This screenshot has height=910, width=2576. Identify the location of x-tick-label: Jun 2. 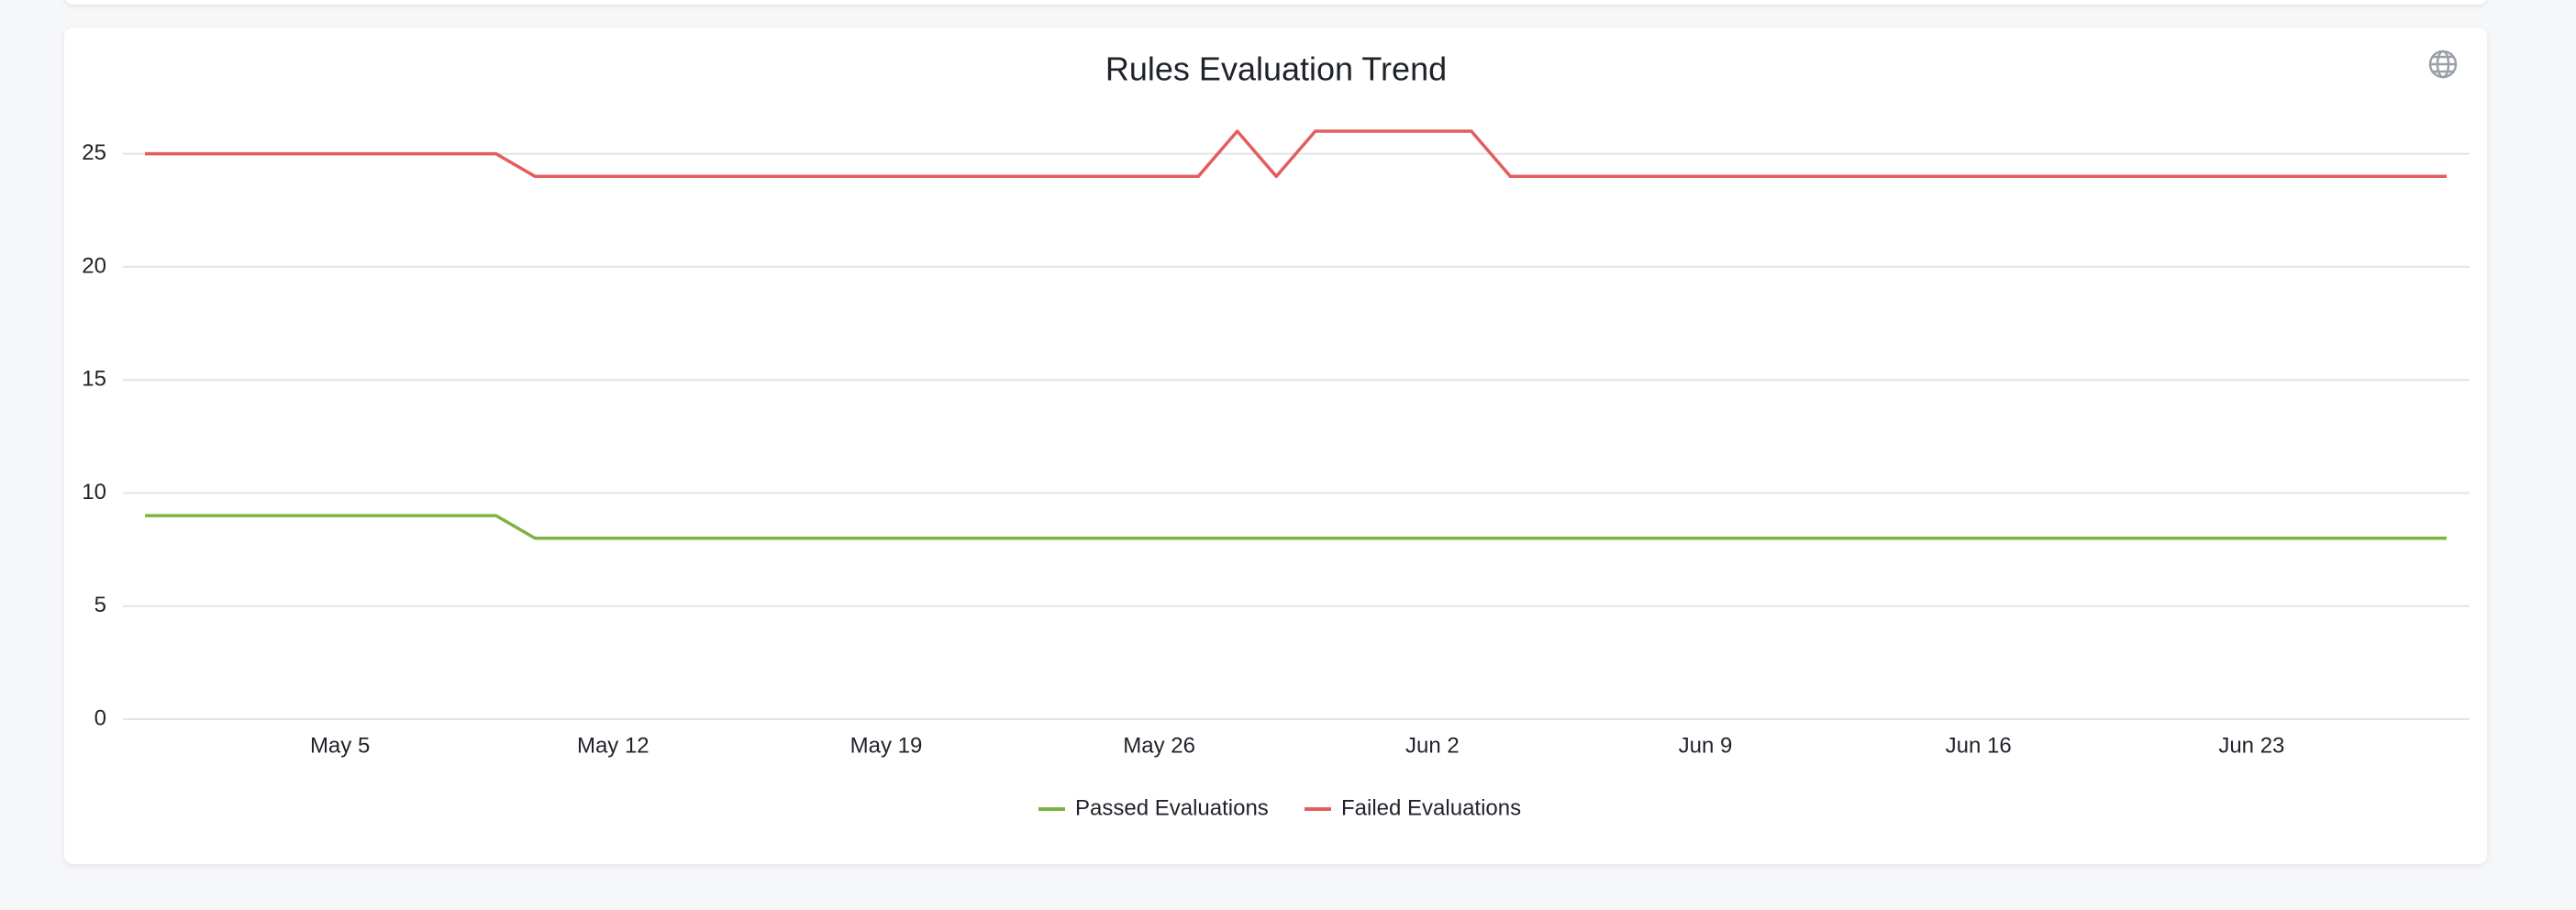
(1432, 745).